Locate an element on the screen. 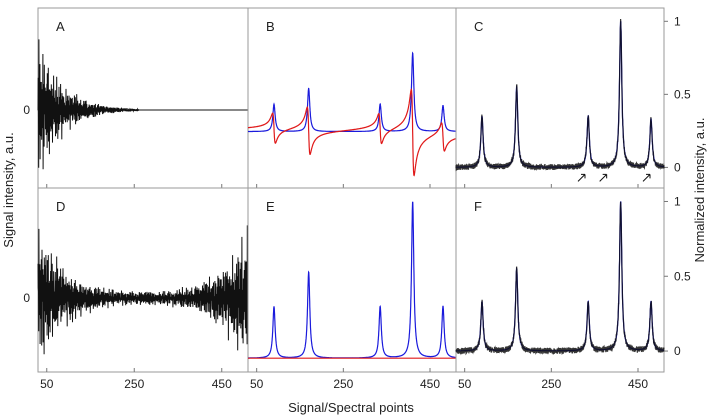 The height and width of the screenshot is (419, 712). x-axis-title: Signal/Spectral points is located at coordinates (351, 407).